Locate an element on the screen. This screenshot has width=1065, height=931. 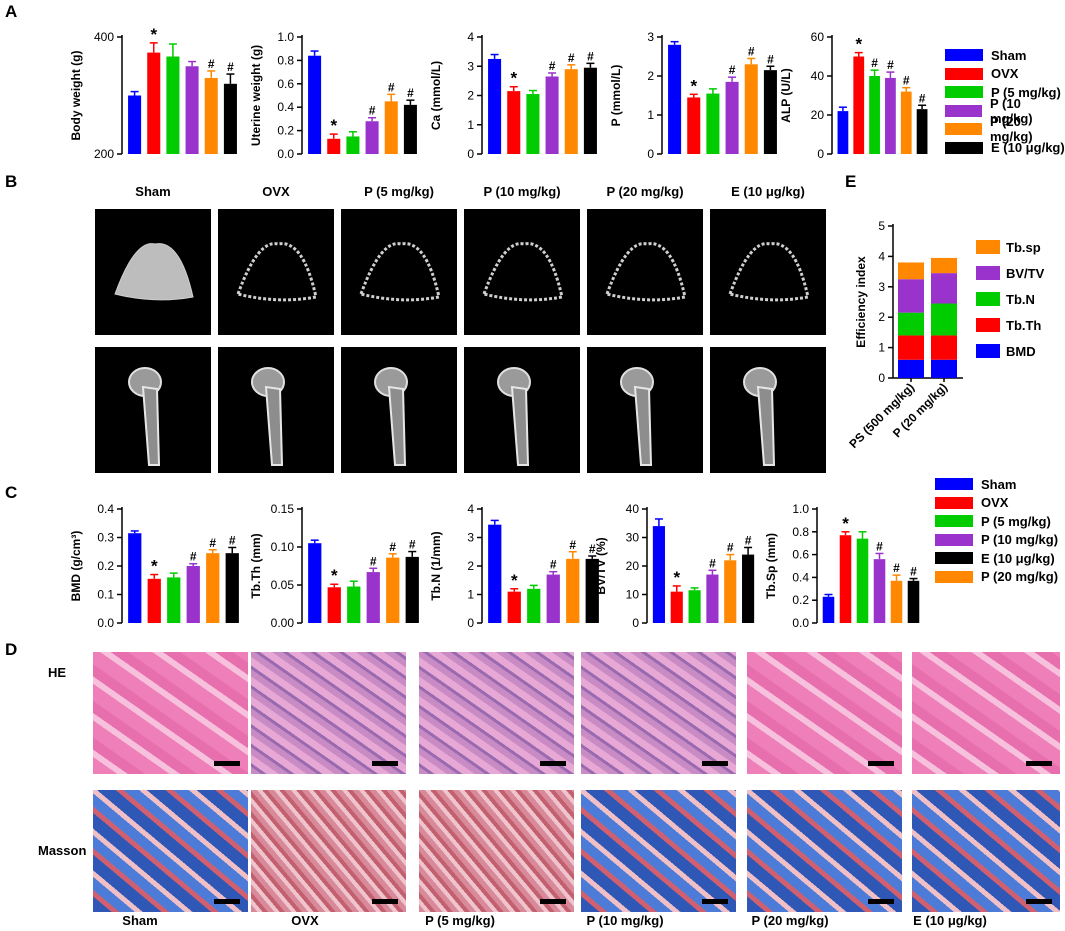
chart-tb-n: Tb.N (1/mm) 0 1 2 3 4 * # # # is located at coordinates (514, 566).